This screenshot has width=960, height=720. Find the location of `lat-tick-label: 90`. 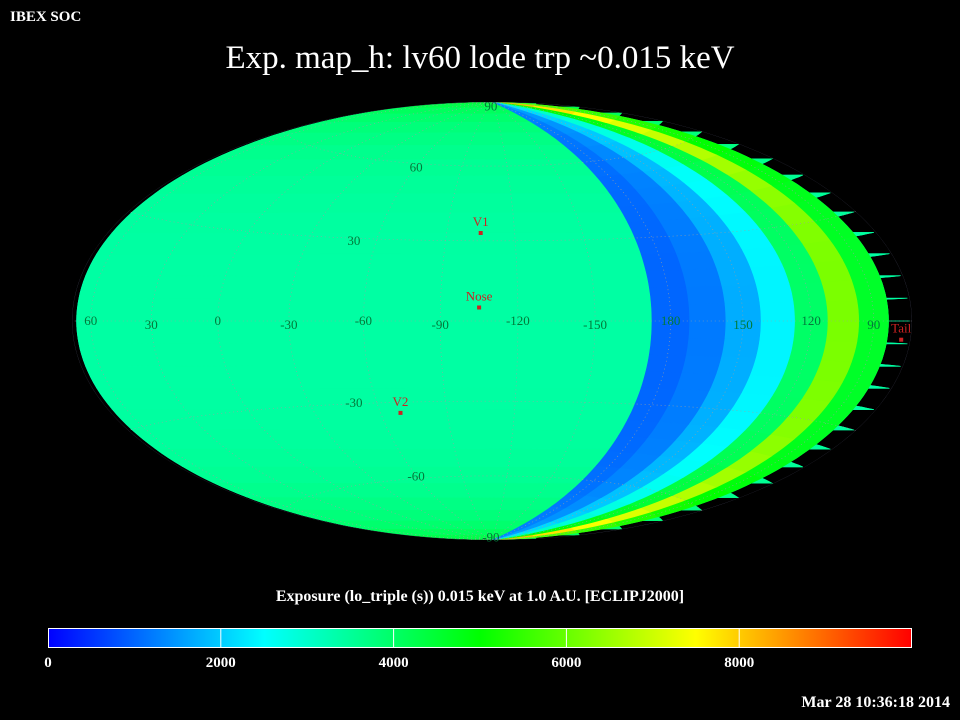

lat-tick-label: 90 is located at coordinates (490, 106).